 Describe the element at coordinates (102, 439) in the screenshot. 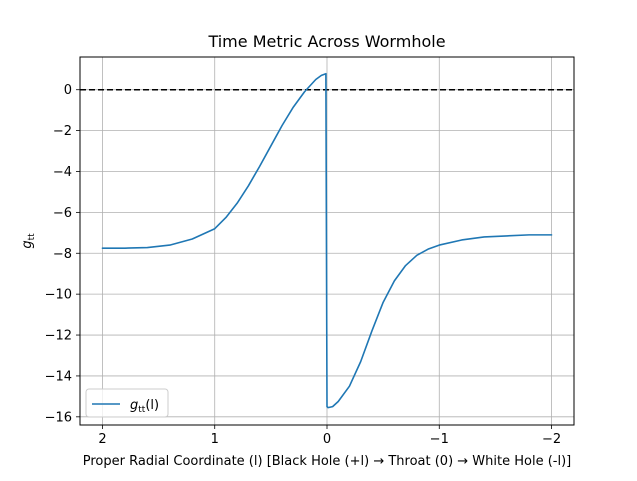

I see `x-tick-label: 2` at that location.